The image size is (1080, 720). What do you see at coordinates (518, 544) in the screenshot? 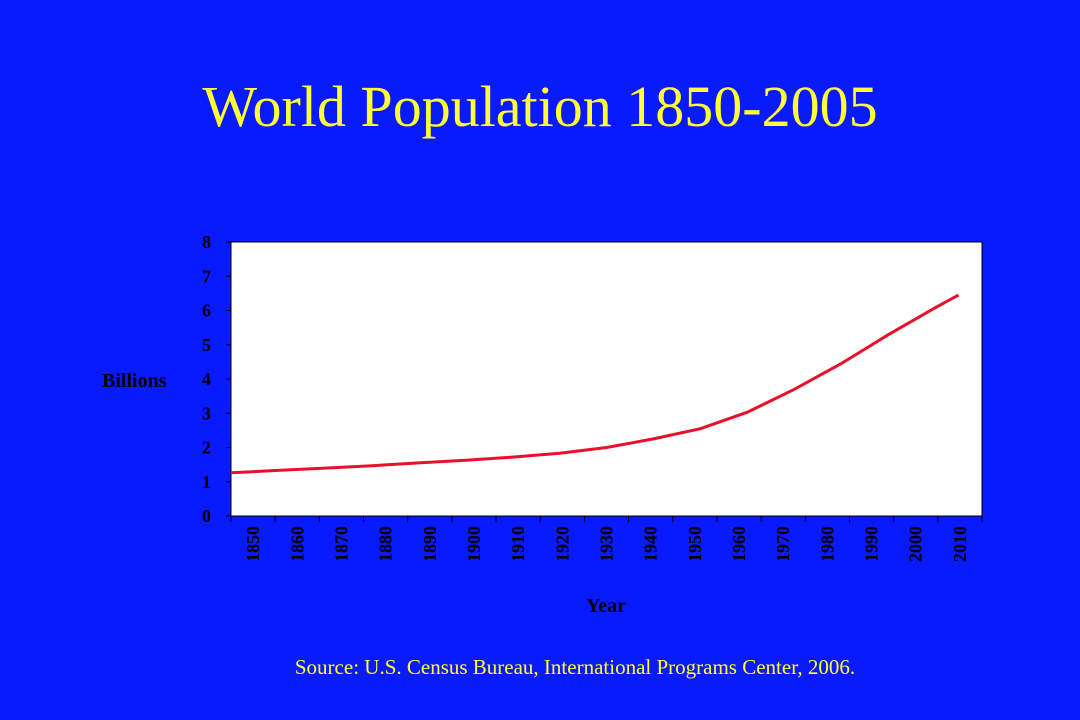
I see `x-tick-label: 1910` at bounding box center [518, 544].